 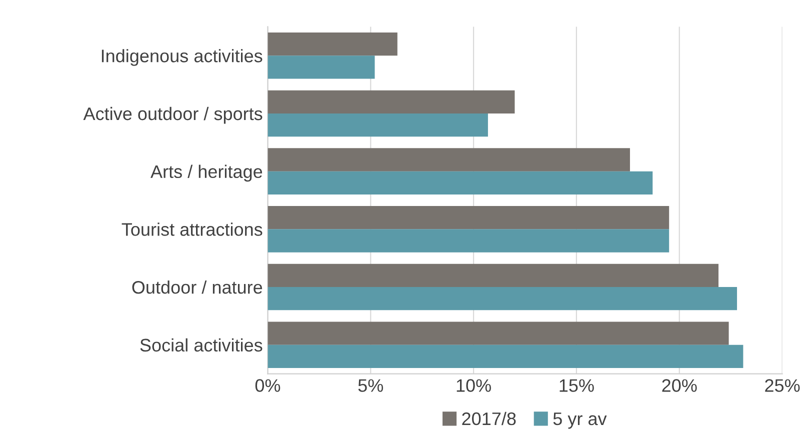 What do you see at coordinates (489, 419) in the screenshot?
I see `legend-label: 2017/8` at bounding box center [489, 419].